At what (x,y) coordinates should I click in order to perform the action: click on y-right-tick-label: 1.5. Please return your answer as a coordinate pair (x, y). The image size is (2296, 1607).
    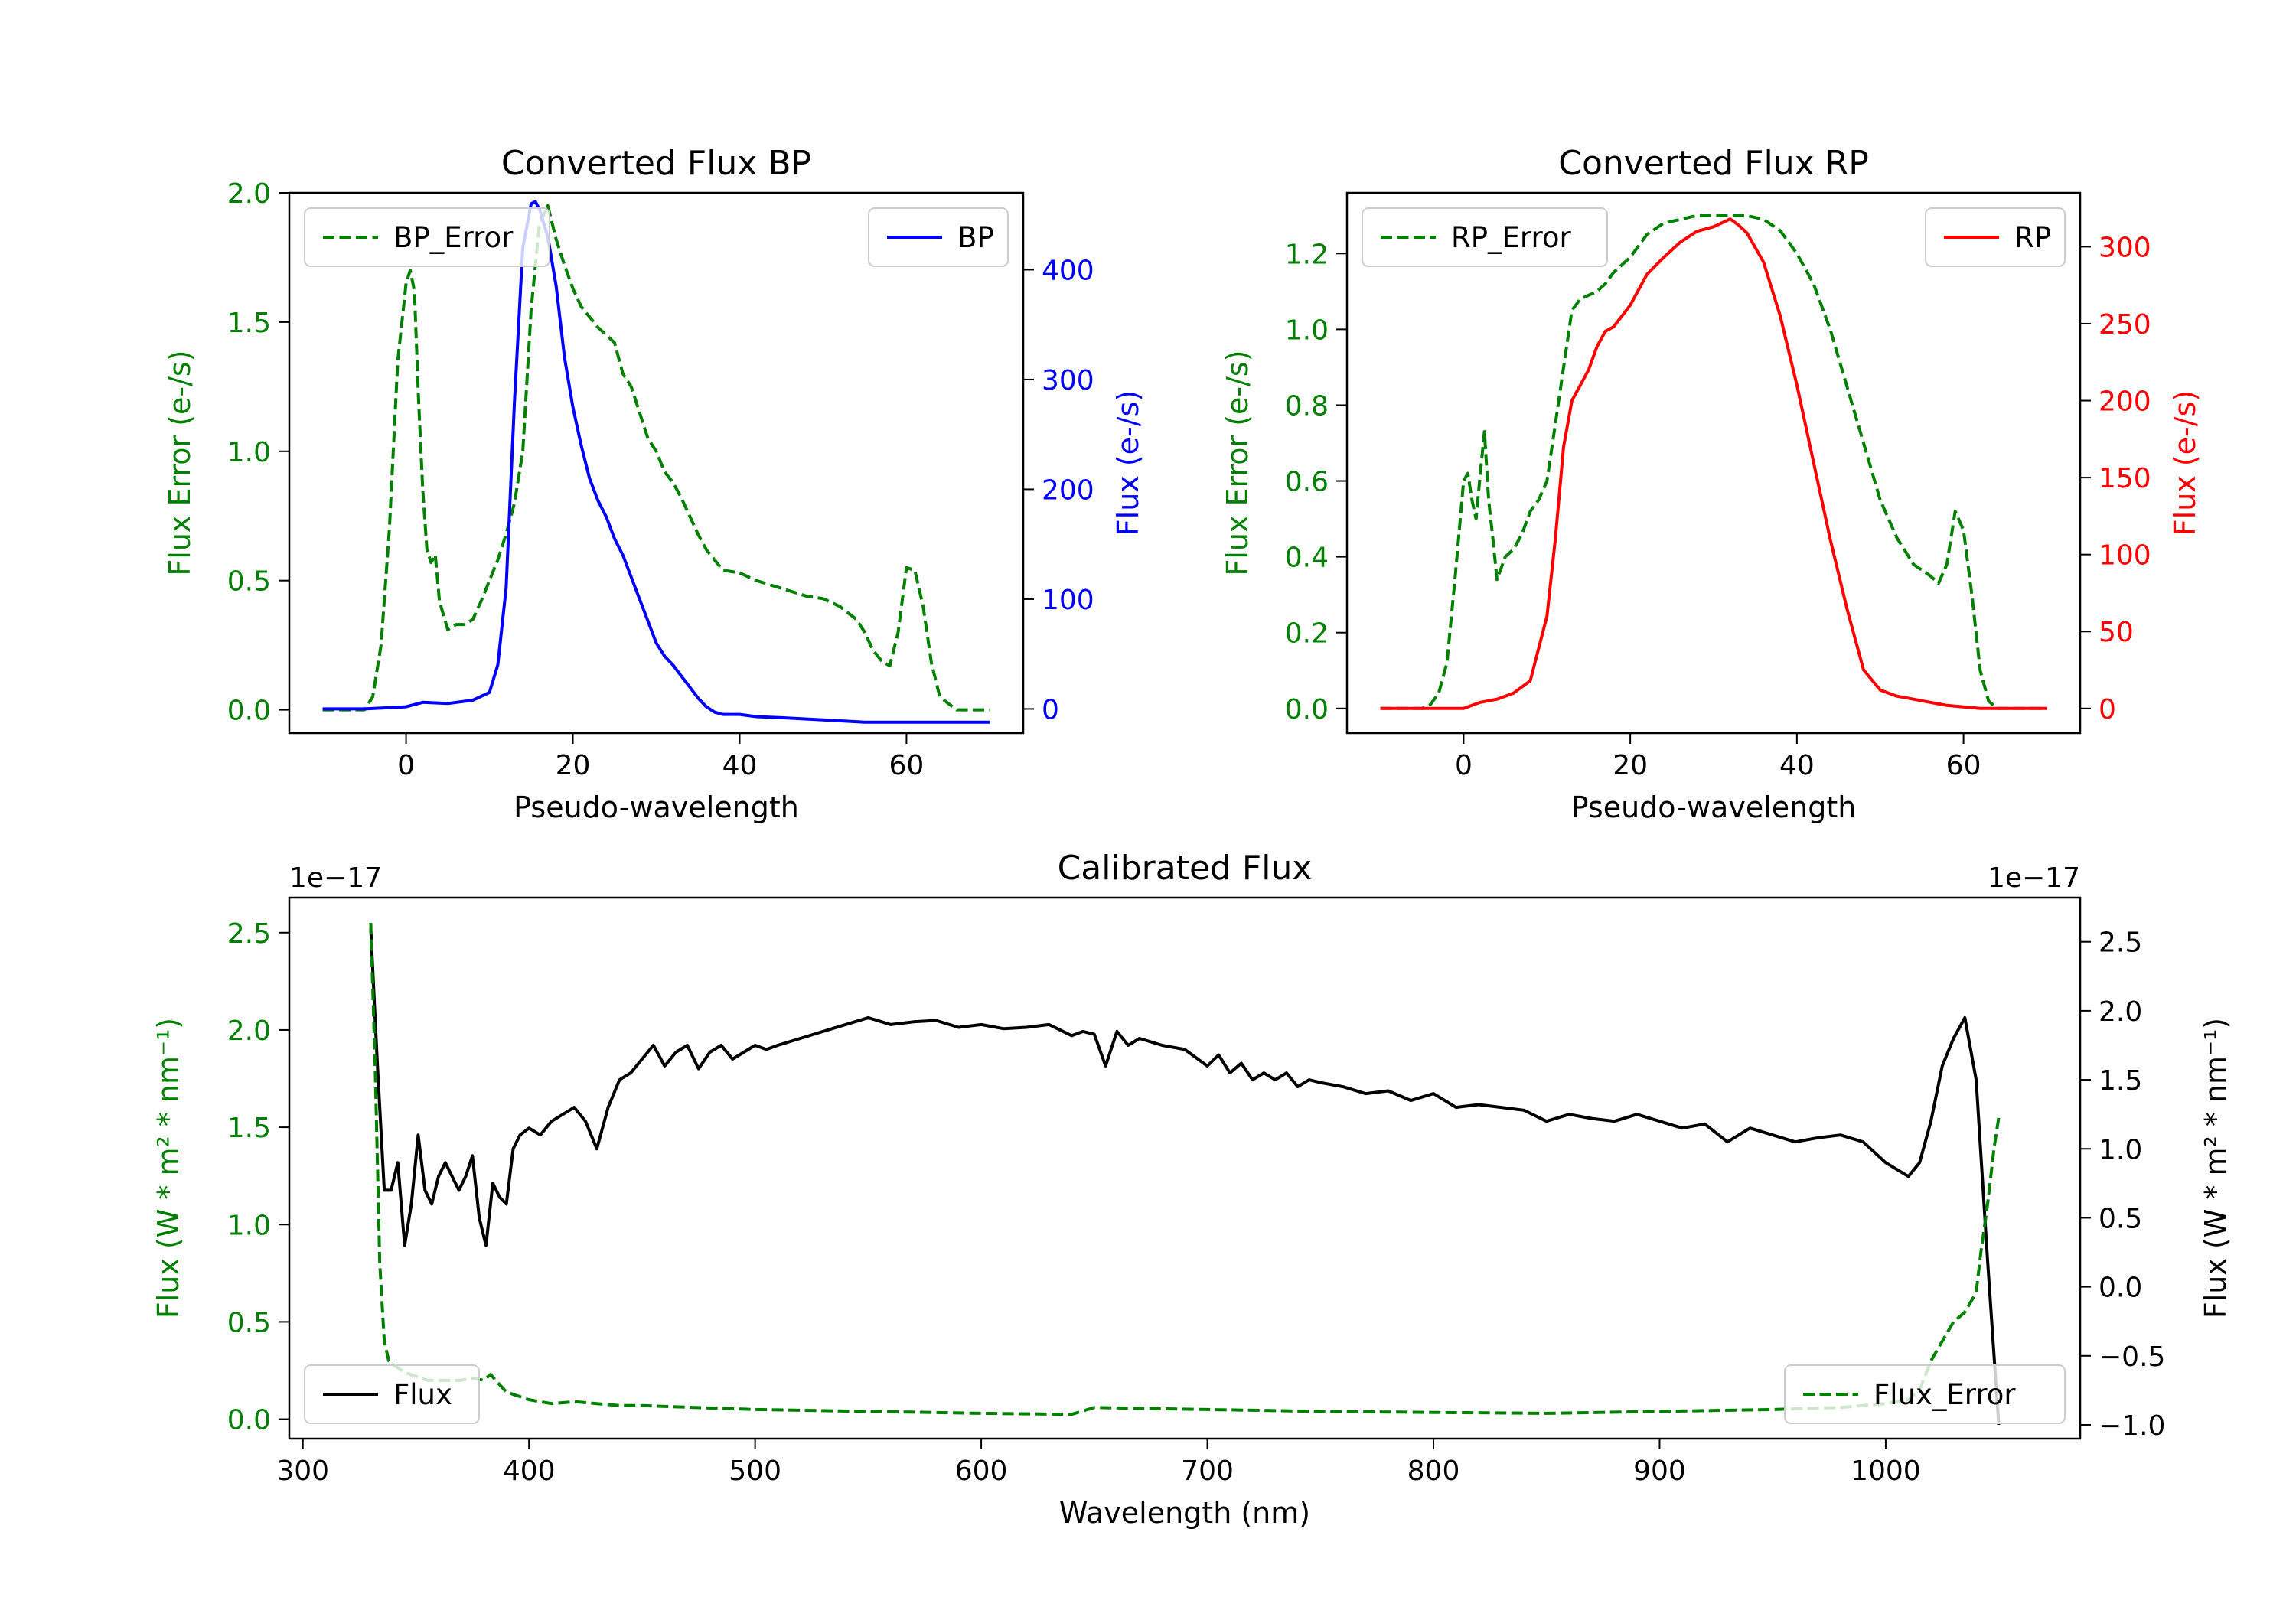
    Looking at the image, I should click on (2120, 1081).